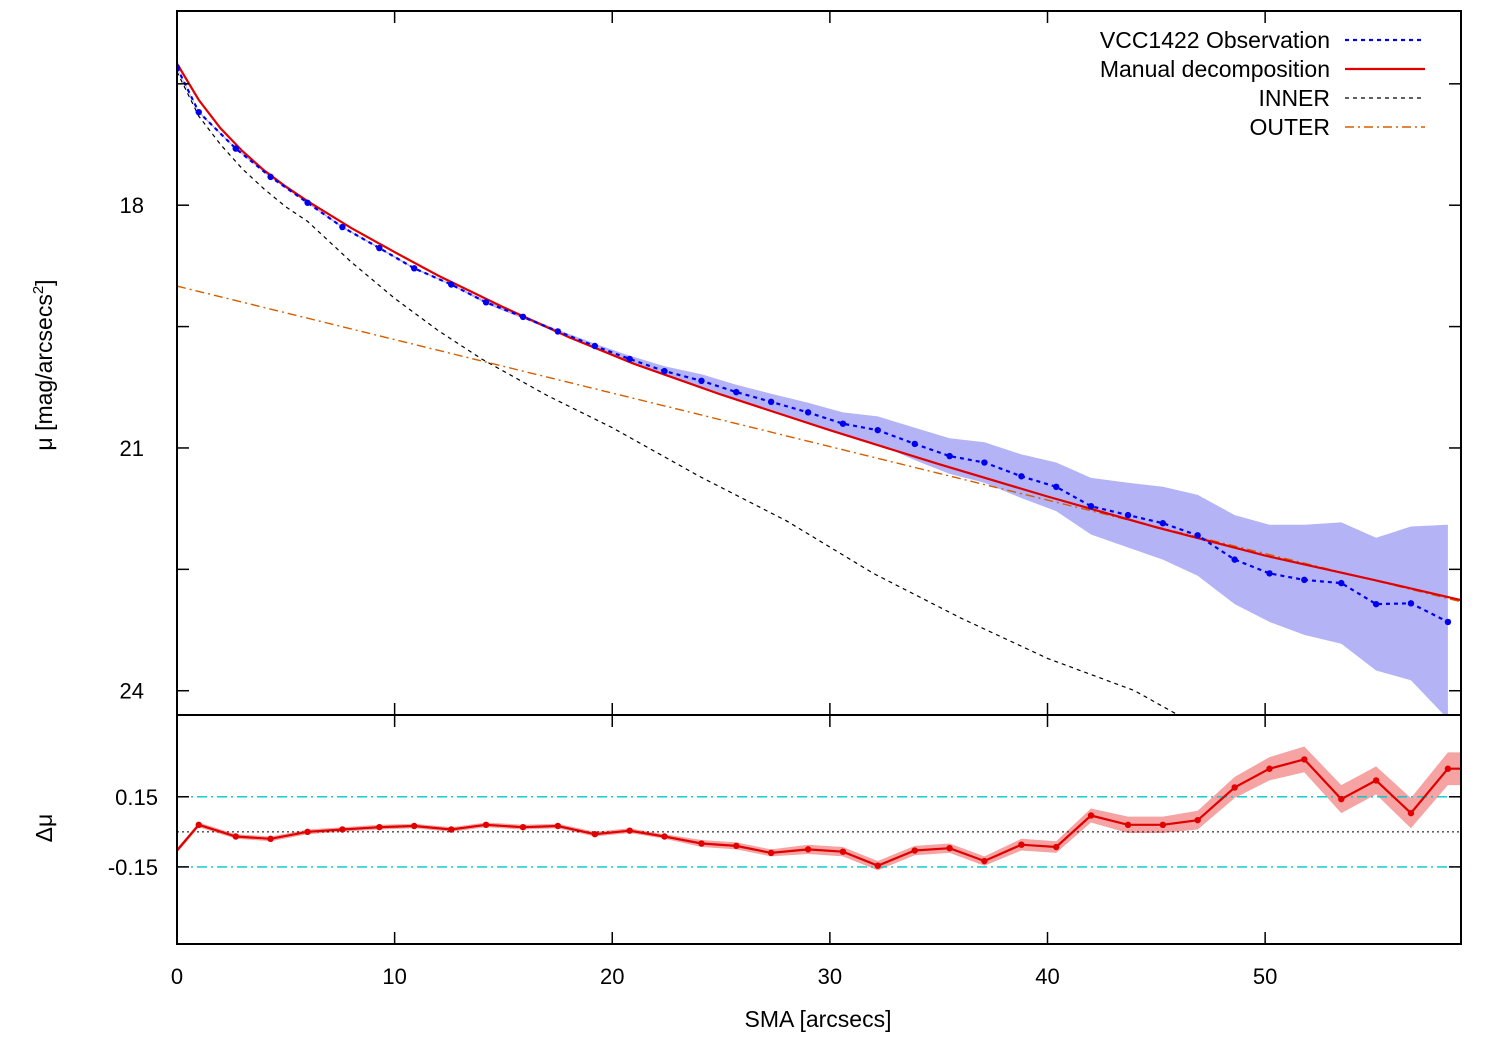 This screenshot has width=1500, height=1044. I want to click on y-axis-title-main-text: μ [mag/arcsecs, so click(44, 372).